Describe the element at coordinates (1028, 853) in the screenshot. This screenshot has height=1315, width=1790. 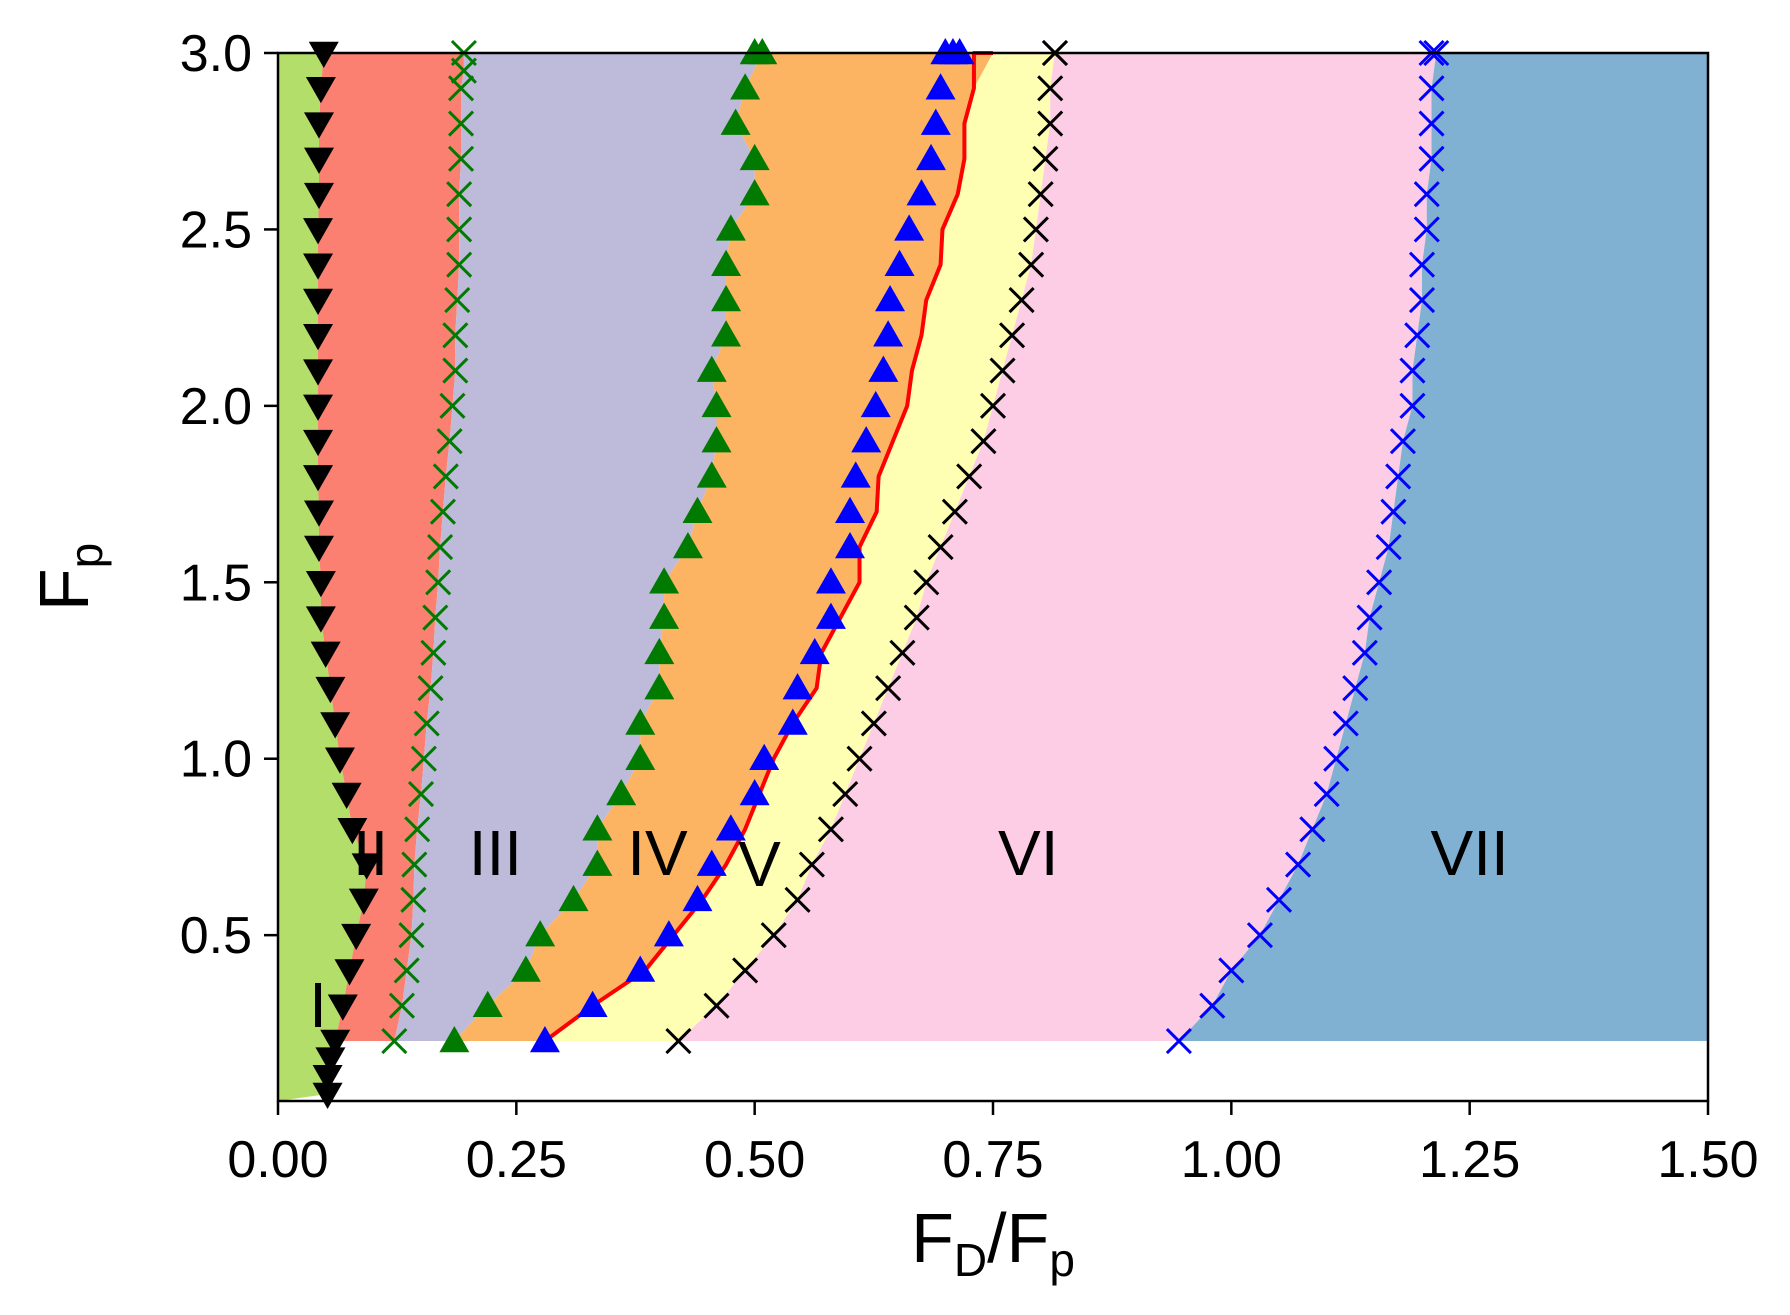
I see `region-label-VI: VI` at that location.